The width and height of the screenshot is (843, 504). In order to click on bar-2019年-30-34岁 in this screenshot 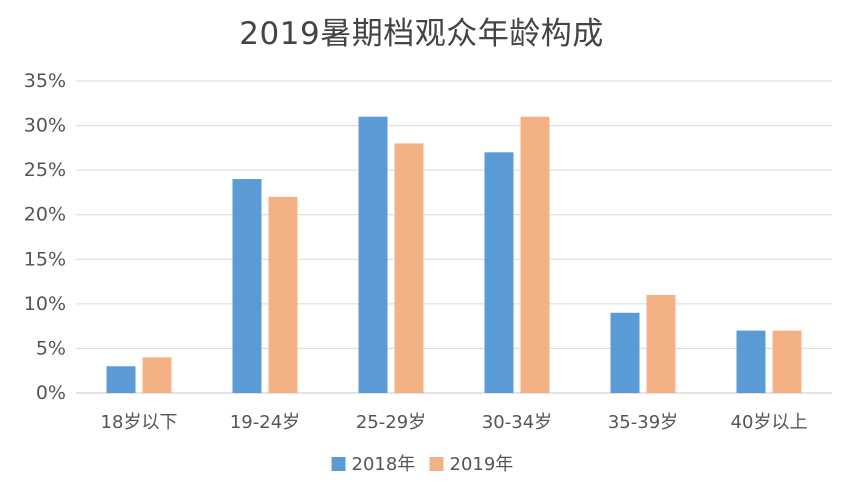, I will do `click(535, 255)`.